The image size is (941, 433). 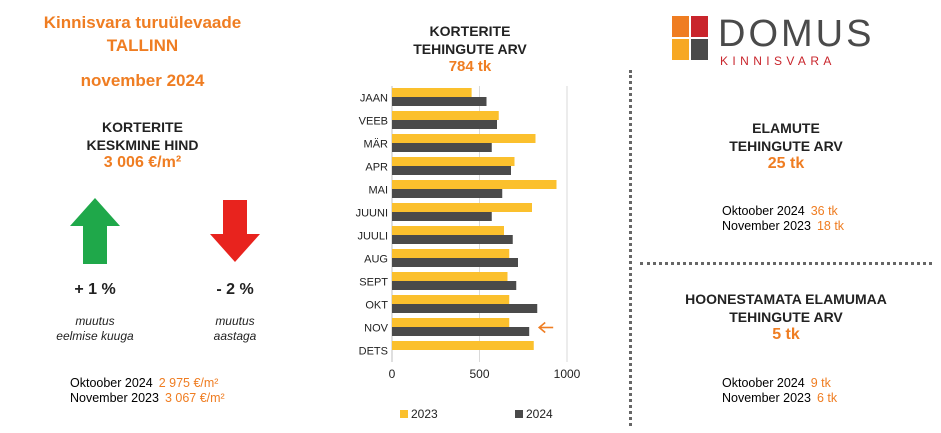 I want to click on legend-label: 2024, so click(x=539, y=414).